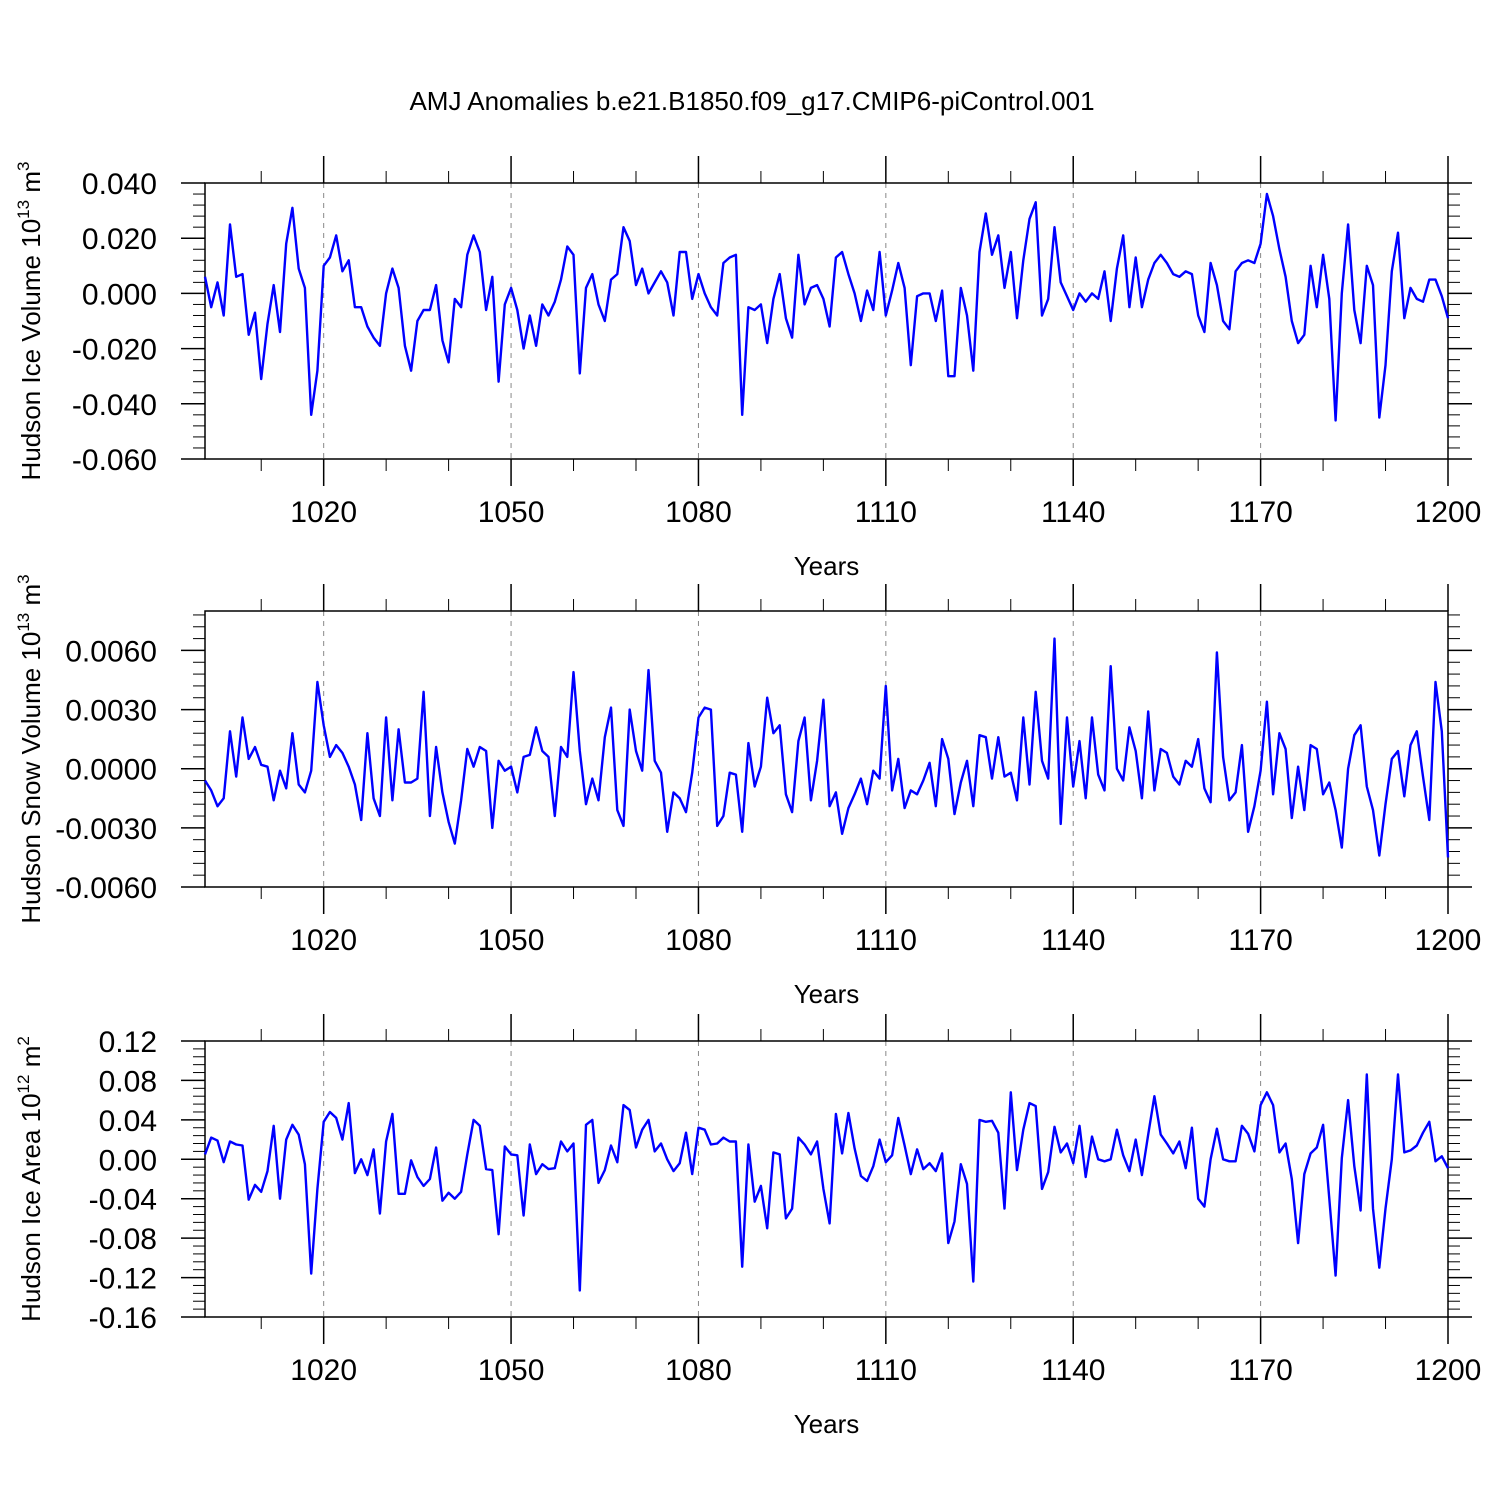 This screenshot has height=1500, width=1500. What do you see at coordinates (123, 1279) in the screenshot?
I see `y-tick-label: -0.12` at bounding box center [123, 1279].